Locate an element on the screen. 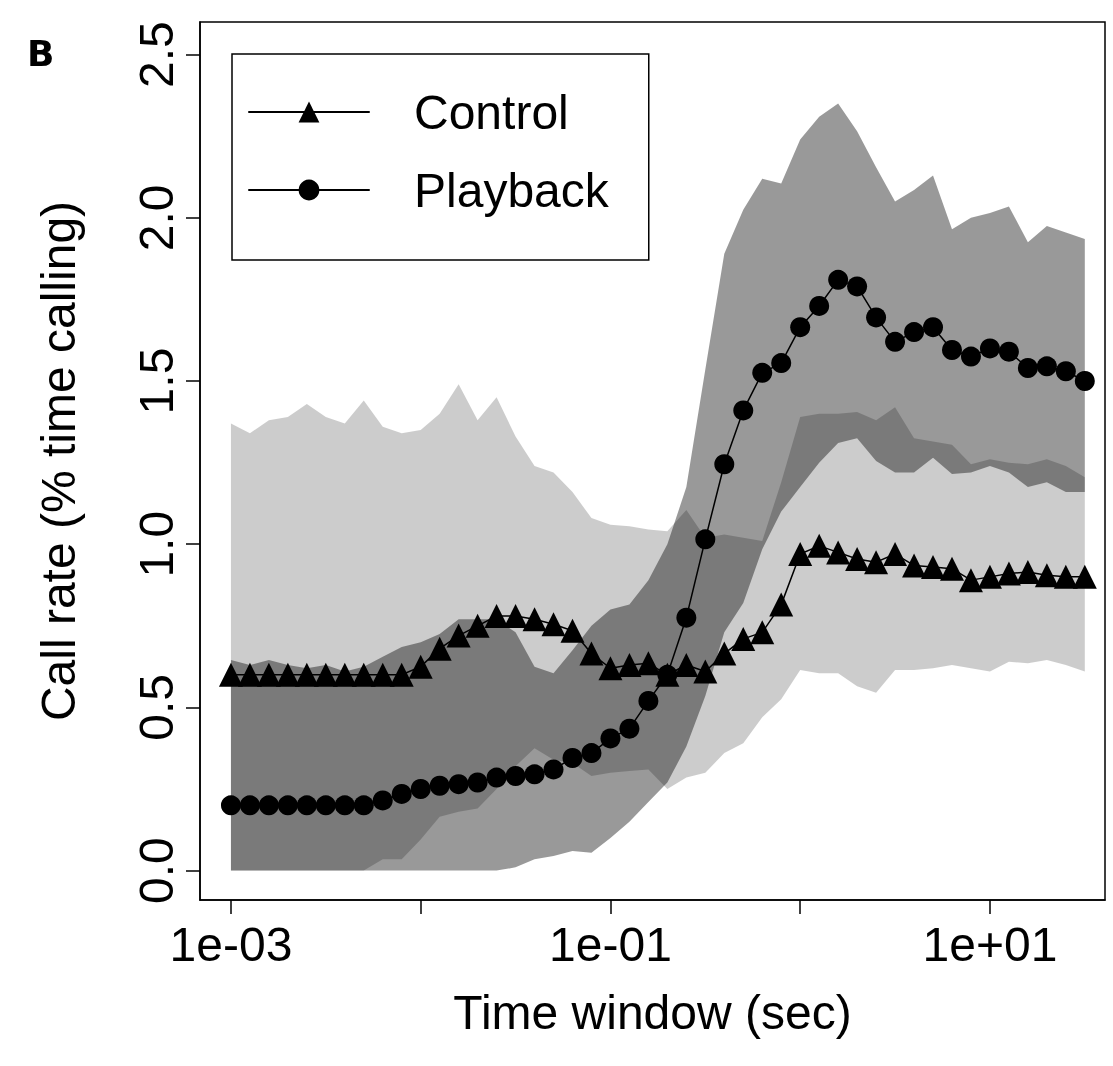  y-tick-label: 2.5 is located at coordinates (156, 55).